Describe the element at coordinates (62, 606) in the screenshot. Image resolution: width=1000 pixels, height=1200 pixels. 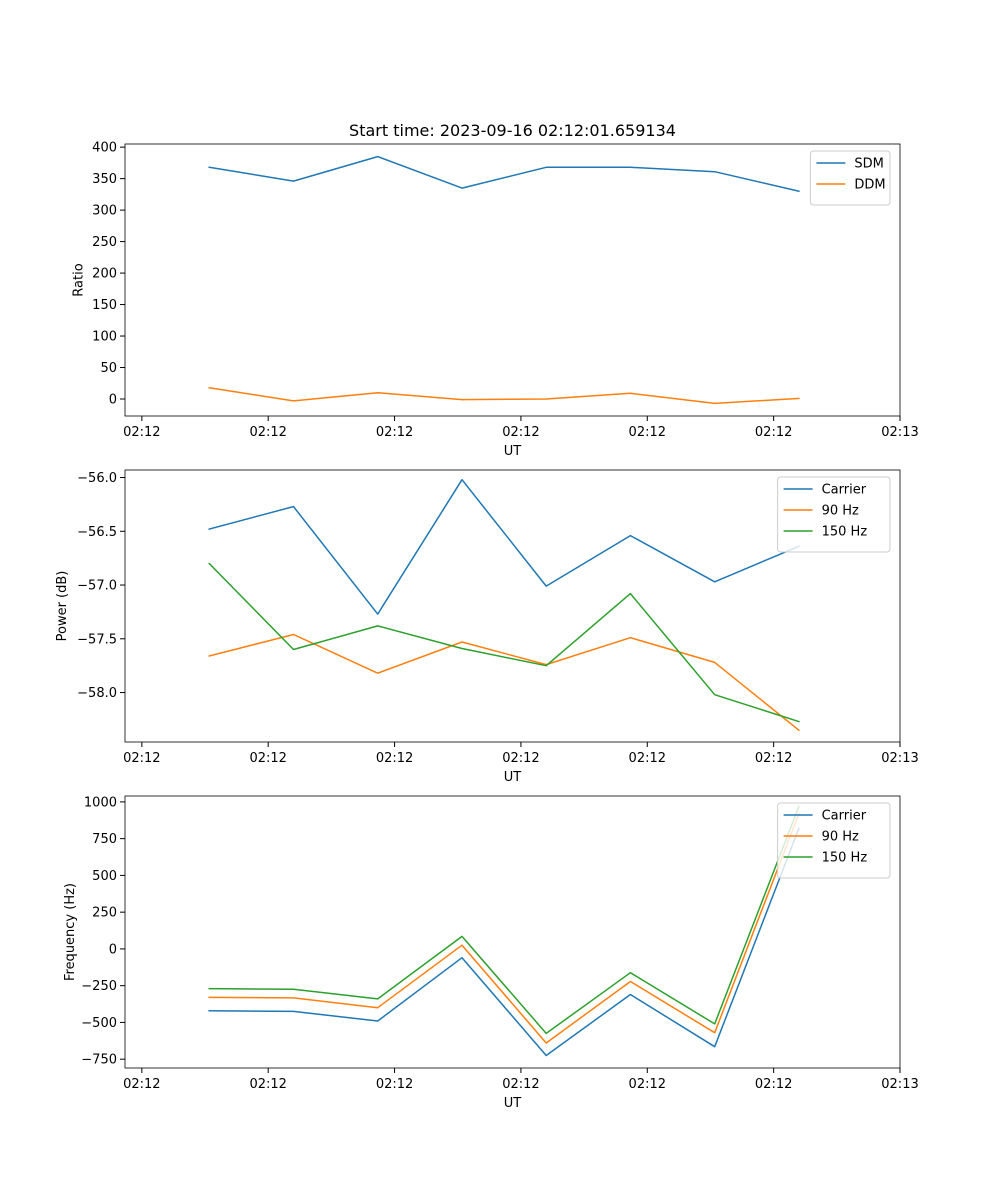
I see `y-axis-label: Power (dB)` at that location.